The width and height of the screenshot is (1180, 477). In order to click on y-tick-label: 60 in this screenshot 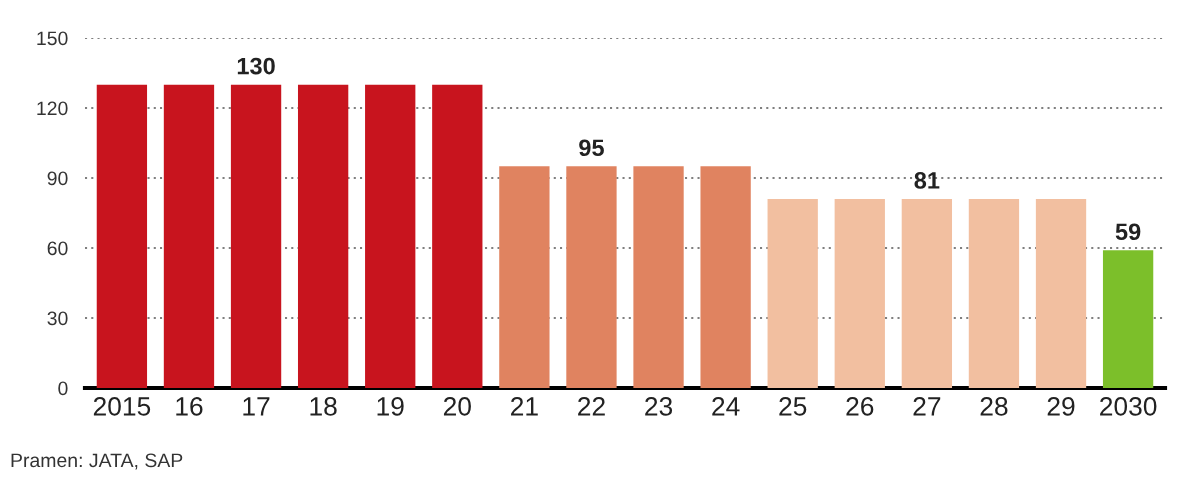, I will do `click(57, 248)`.